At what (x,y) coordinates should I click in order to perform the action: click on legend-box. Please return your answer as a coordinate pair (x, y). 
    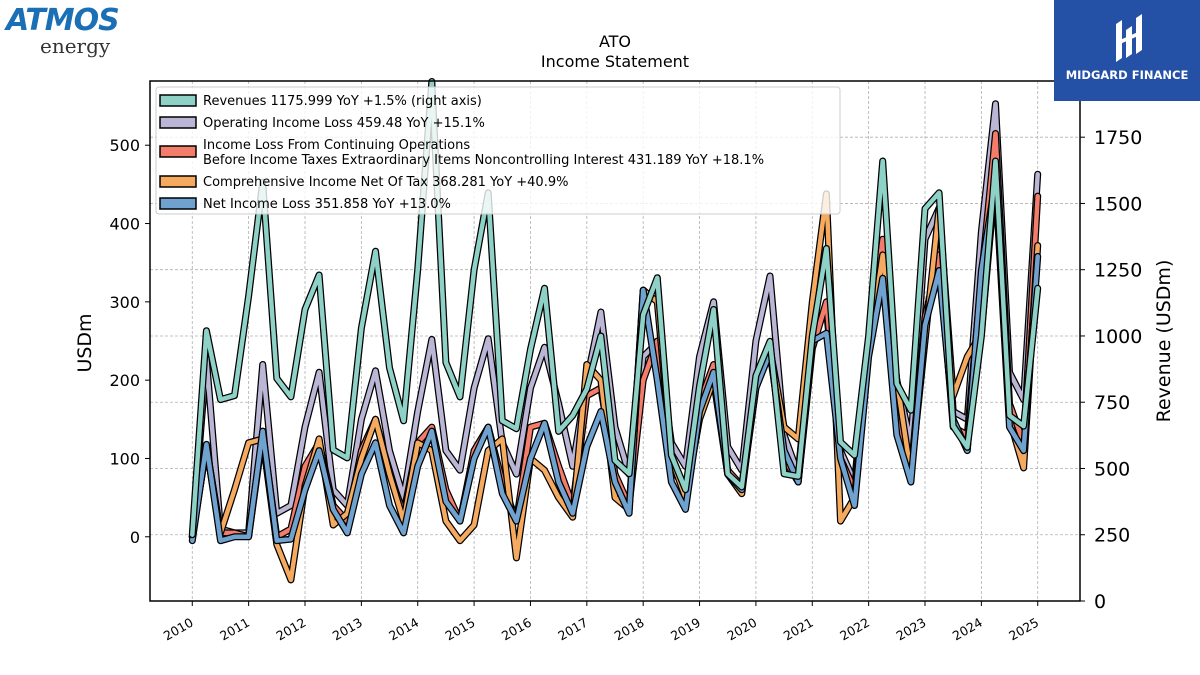
    Looking at the image, I should click on (498, 150).